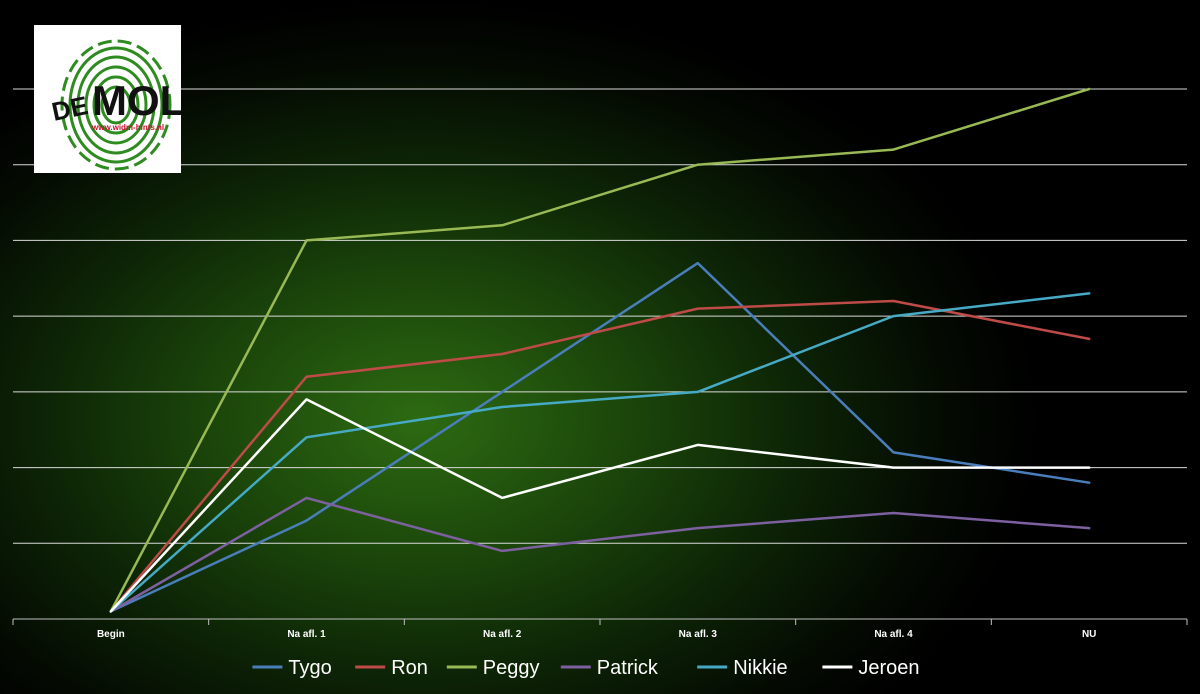 The image size is (1200, 694). What do you see at coordinates (600, 554) in the screenshot?
I see `series-line-patrick` at bounding box center [600, 554].